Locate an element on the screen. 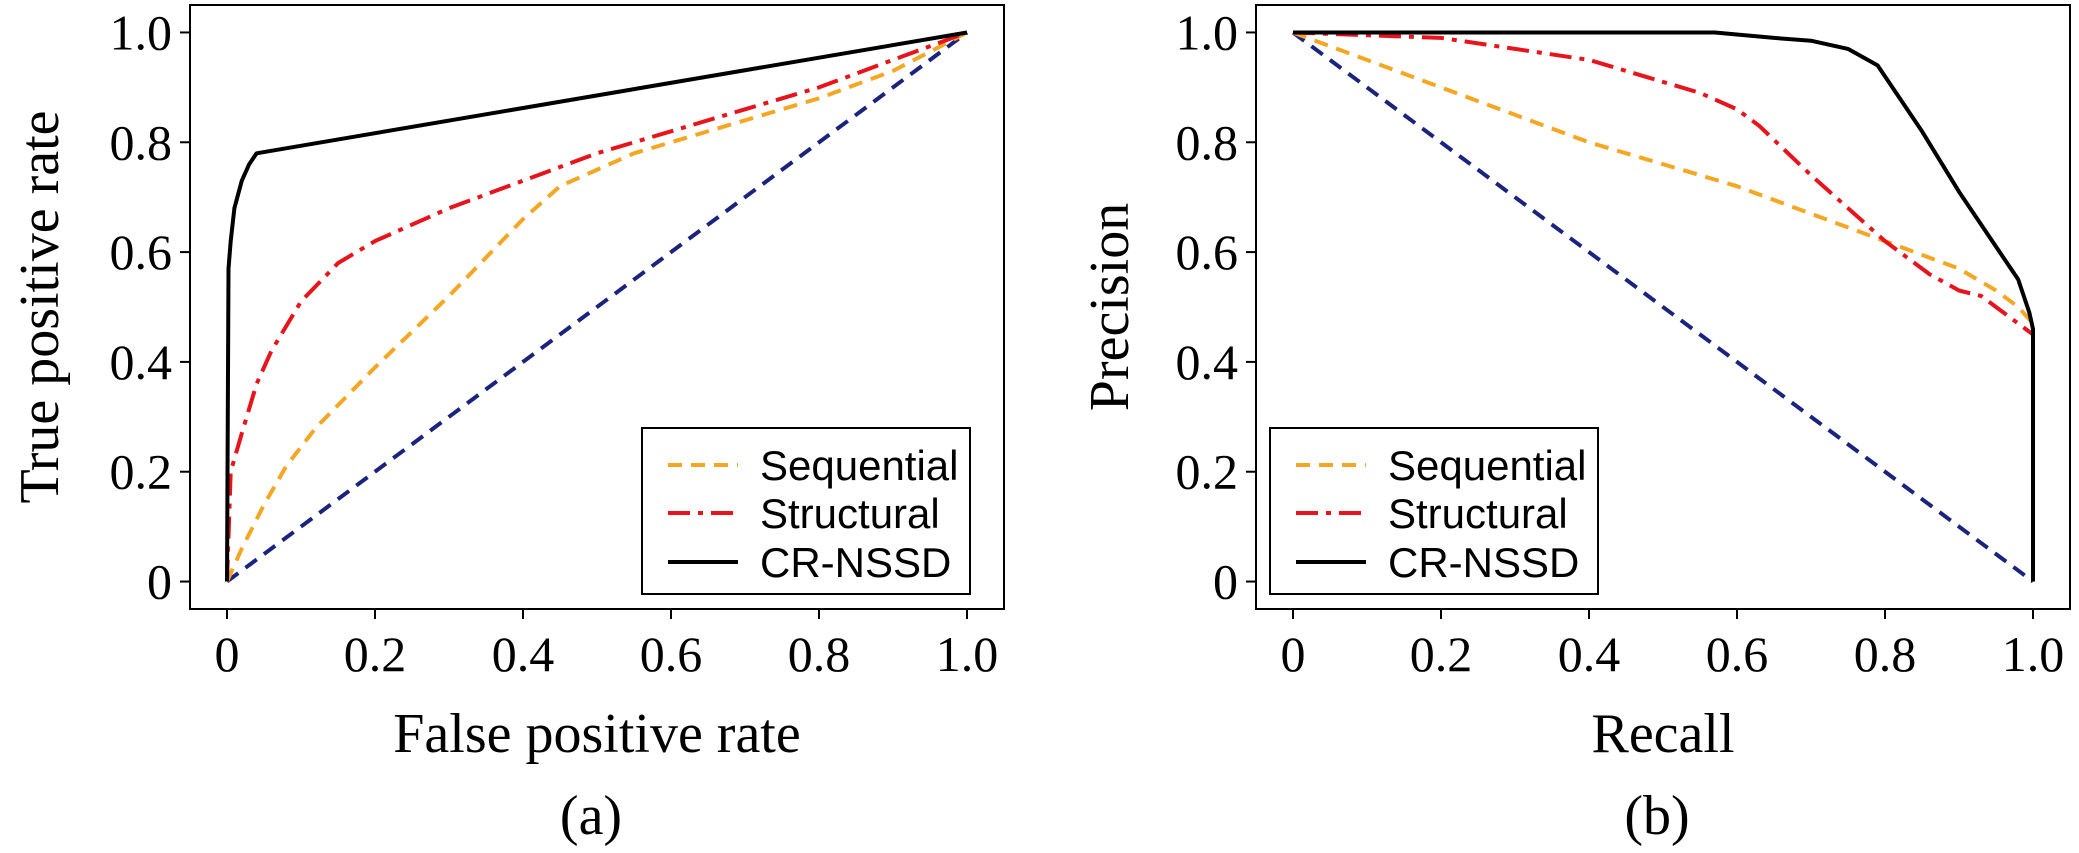  legend-box-a is located at coordinates (806, 511).